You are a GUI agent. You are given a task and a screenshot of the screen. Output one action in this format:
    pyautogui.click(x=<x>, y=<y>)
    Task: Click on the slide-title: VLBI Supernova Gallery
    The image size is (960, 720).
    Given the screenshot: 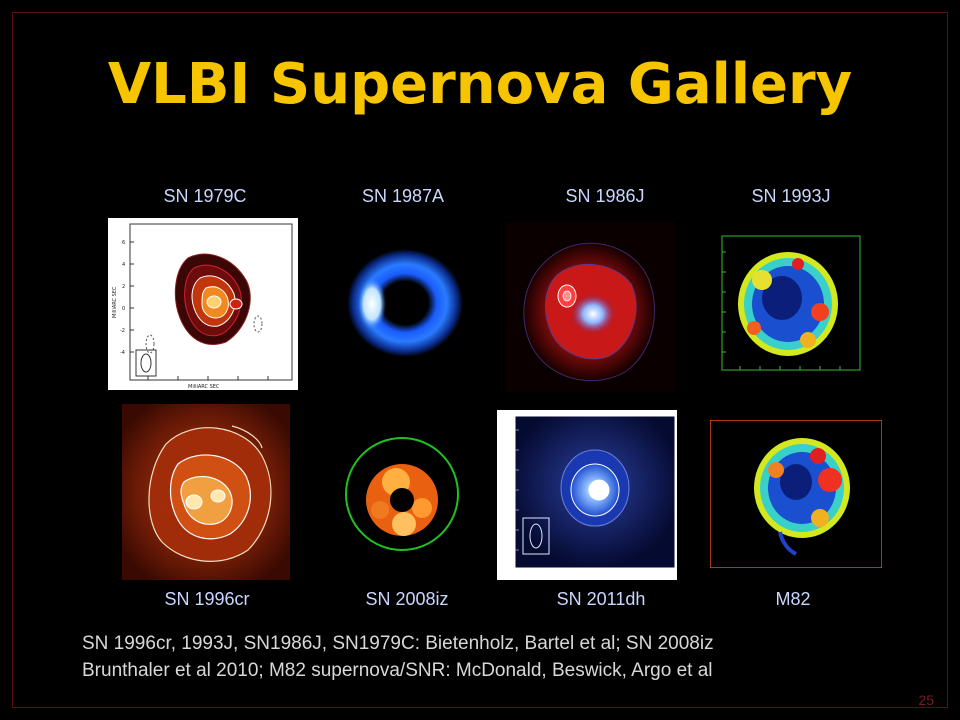 What is the action you would take?
    pyautogui.click(x=480, y=84)
    